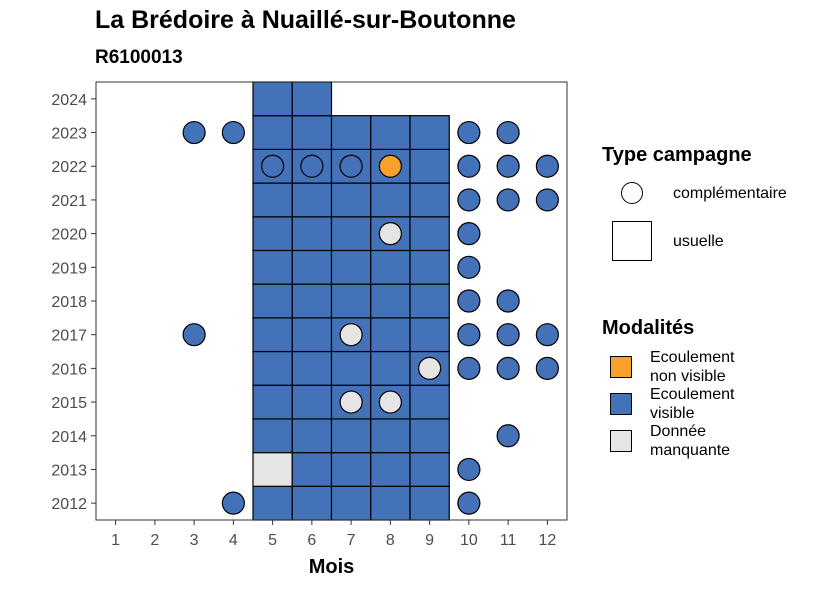  What do you see at coordinates (632, 193) in the screenshot?
I see `legend-circle-icon` at bounding box center [632, 193].